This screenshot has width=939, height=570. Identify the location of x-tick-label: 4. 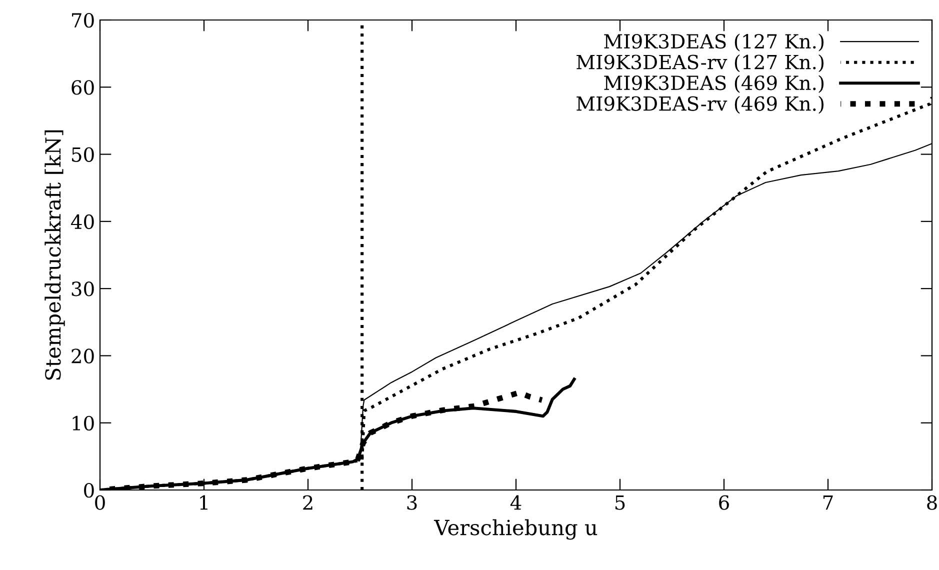
(516, 502).